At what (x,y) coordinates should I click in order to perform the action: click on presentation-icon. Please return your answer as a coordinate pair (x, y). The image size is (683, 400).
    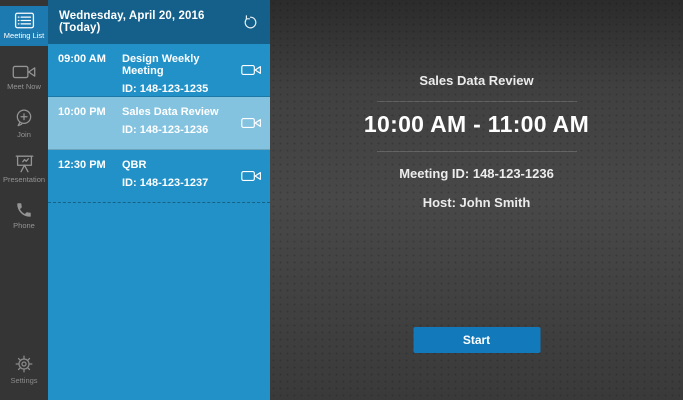
    Looking at the image, I should click on (24, 163).